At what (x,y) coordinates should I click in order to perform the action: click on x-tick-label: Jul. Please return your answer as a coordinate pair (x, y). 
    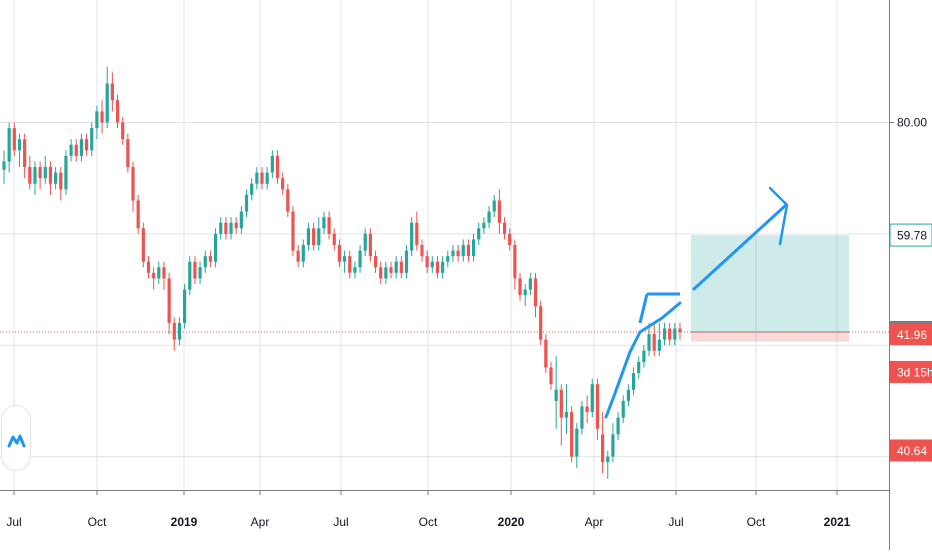
    Looking at the image, I should click on (13, 522).